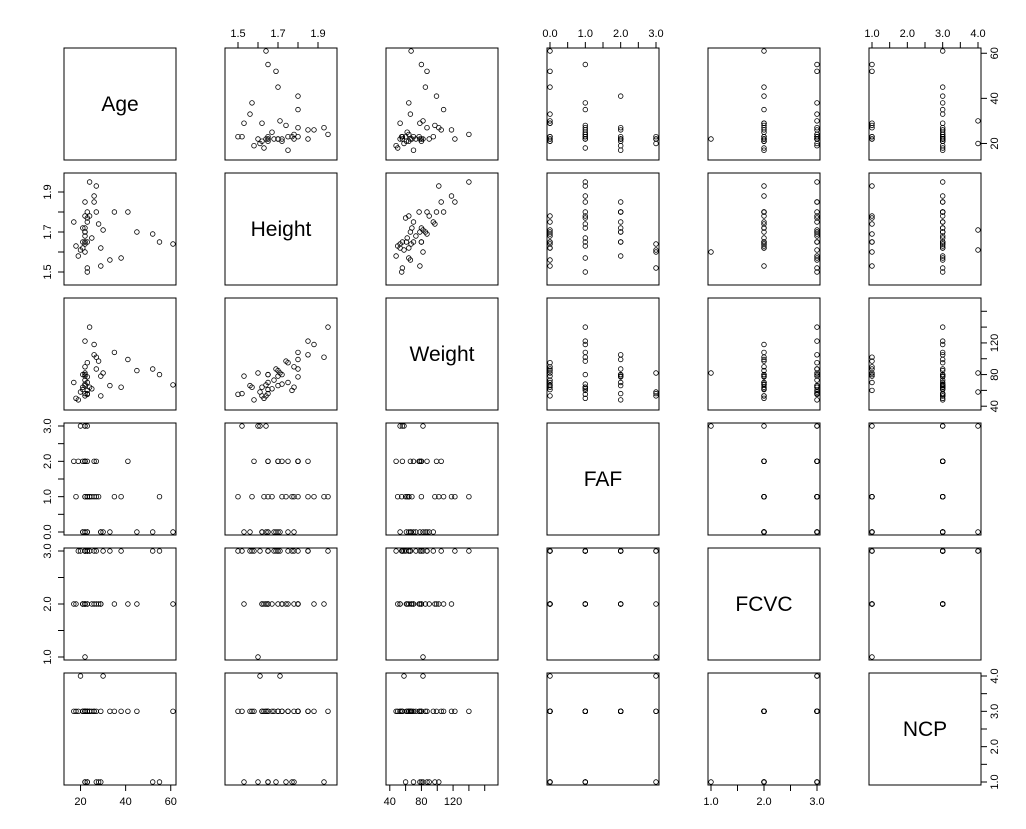 This screenshot has height=829, width=1026. What do you see at coordinates (442, 479) in the screenshot?
I see `scatter-panel-faf-vs-weight` at bounding box center [442, 479].